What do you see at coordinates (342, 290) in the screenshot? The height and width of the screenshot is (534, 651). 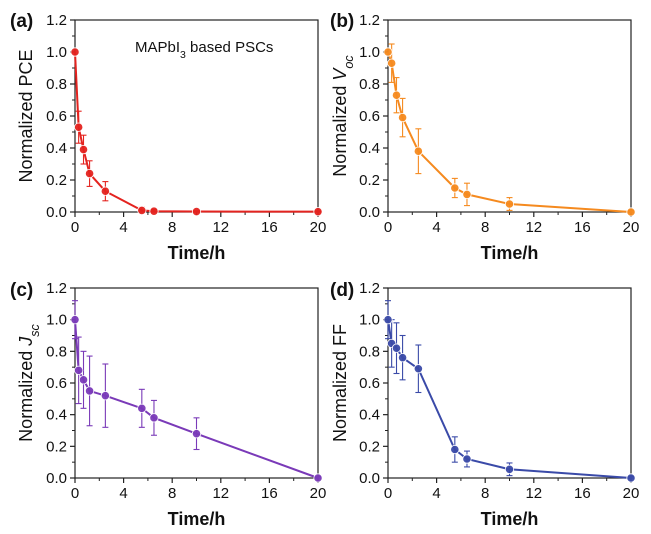 I see `panel-label: (d)` at bounding box center [342, 290].